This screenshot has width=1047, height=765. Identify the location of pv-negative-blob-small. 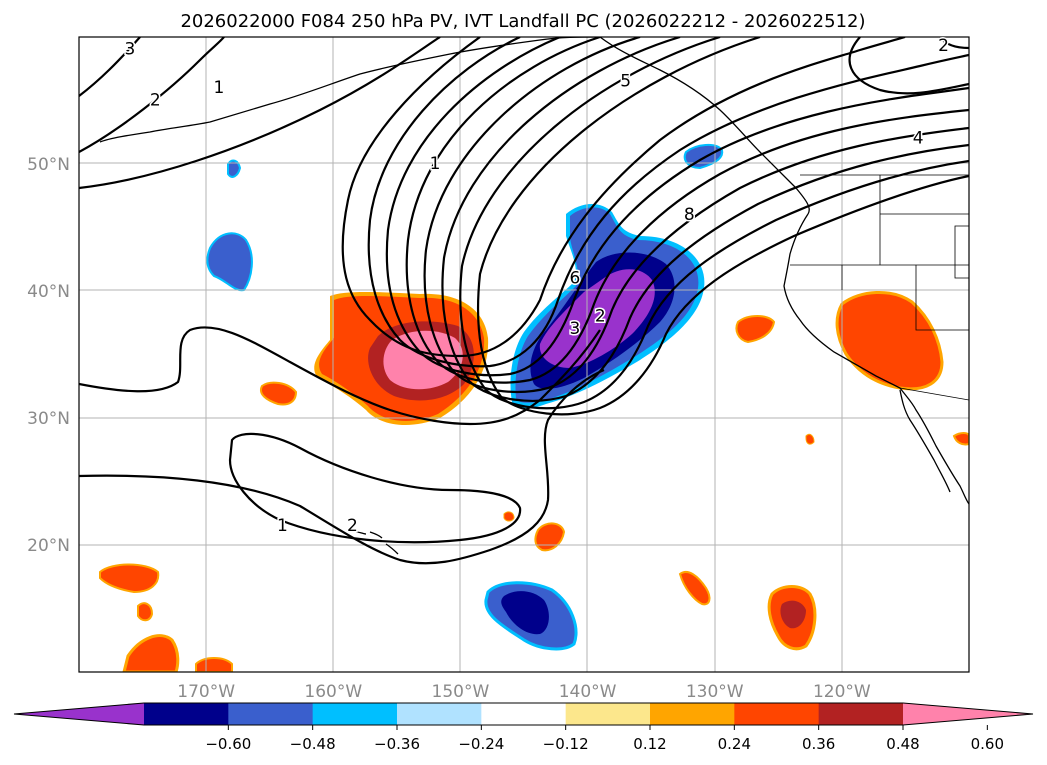
(234, 168).